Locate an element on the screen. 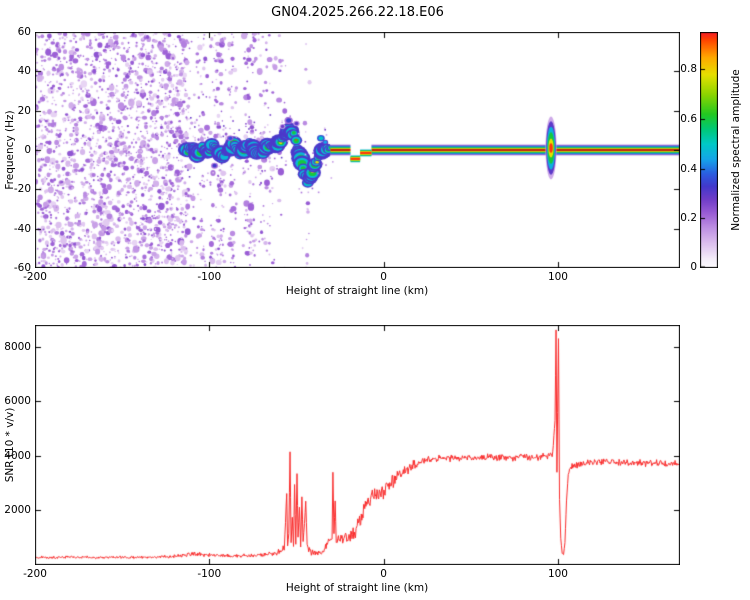 This screenshot has height=600, width=750. tick-label: 4000 is located at coordinates (17, 455).